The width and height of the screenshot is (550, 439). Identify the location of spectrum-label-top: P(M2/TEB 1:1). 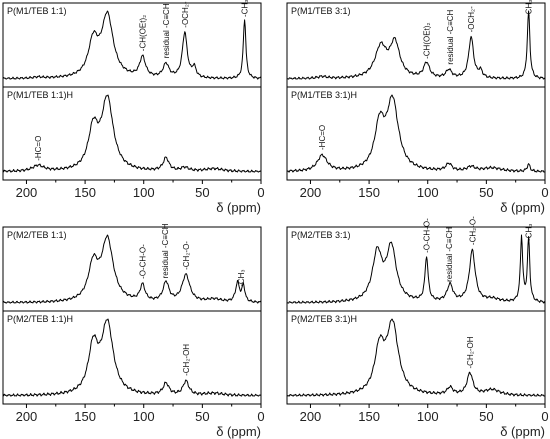
(37, 235).